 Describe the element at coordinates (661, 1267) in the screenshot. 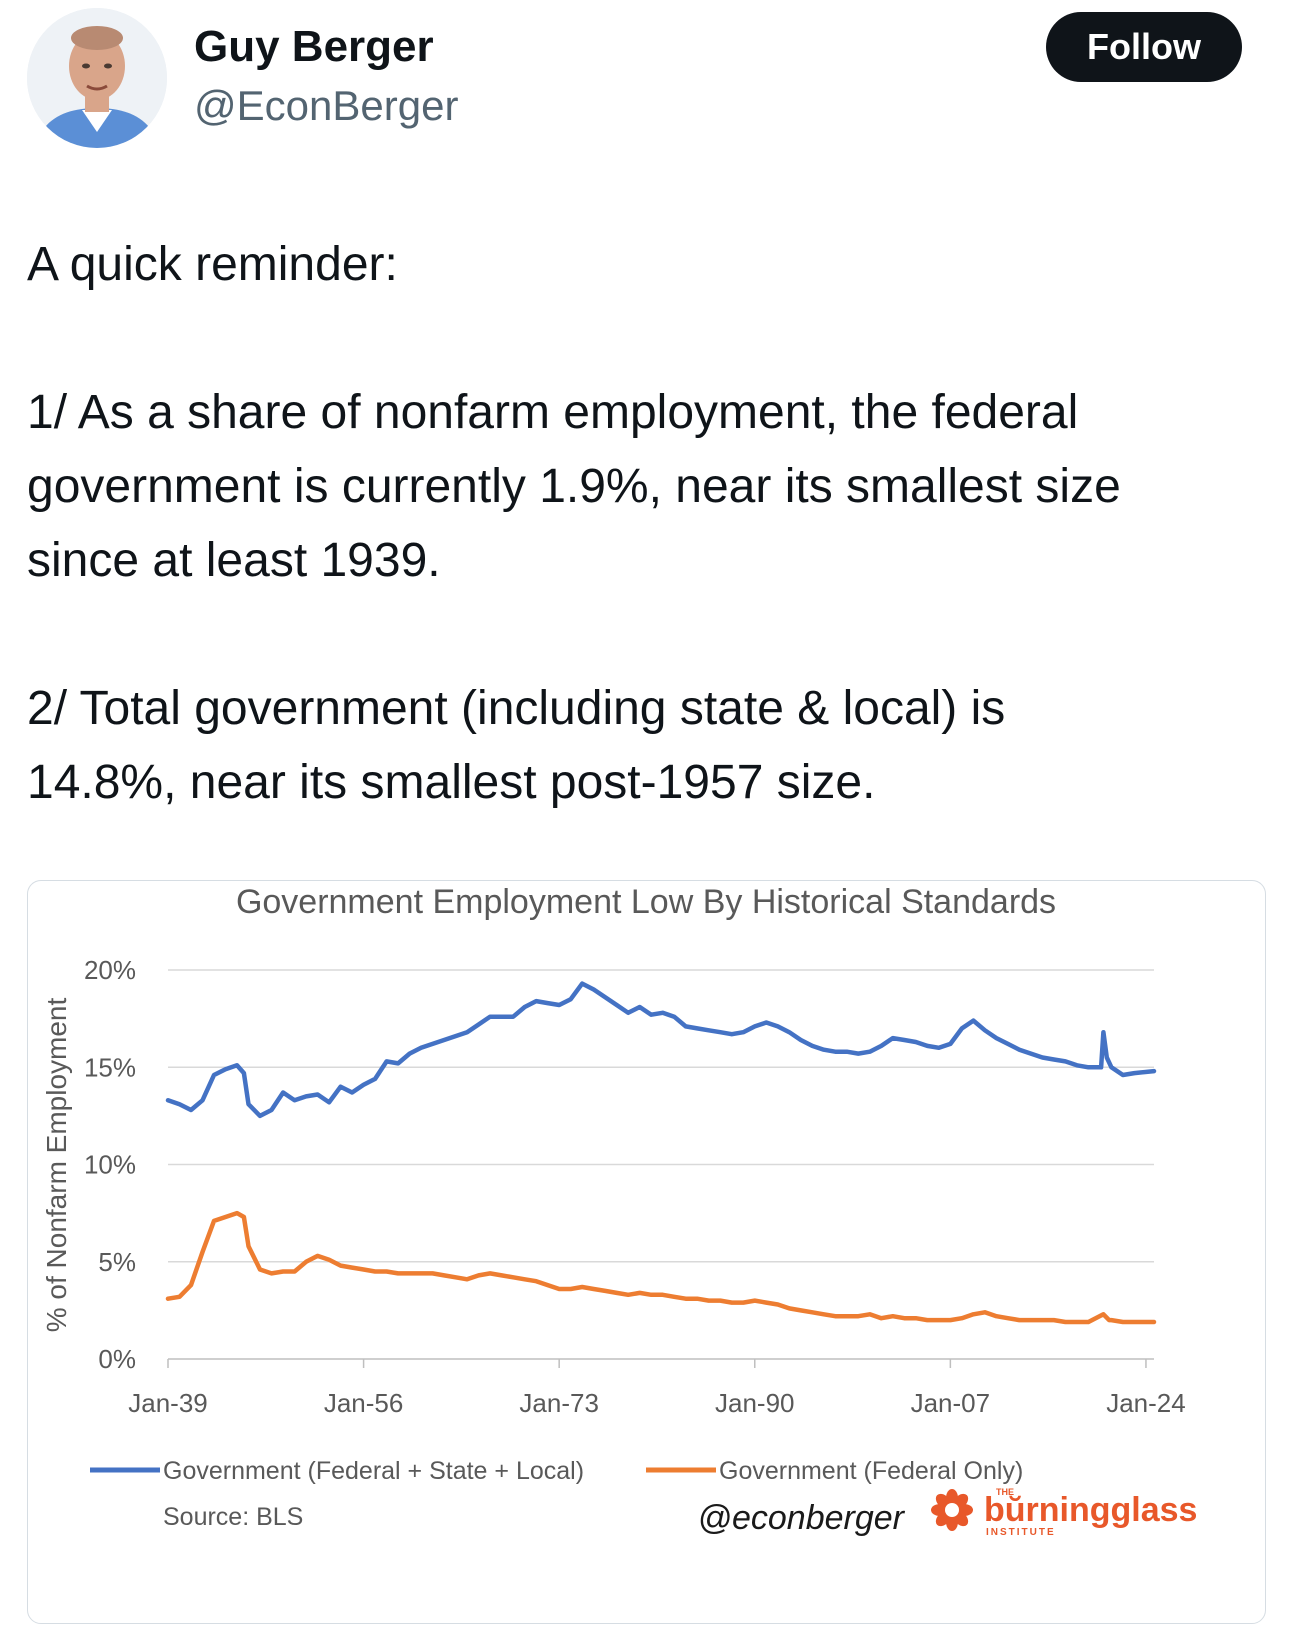

I see `series-line-federal-government` at that location.